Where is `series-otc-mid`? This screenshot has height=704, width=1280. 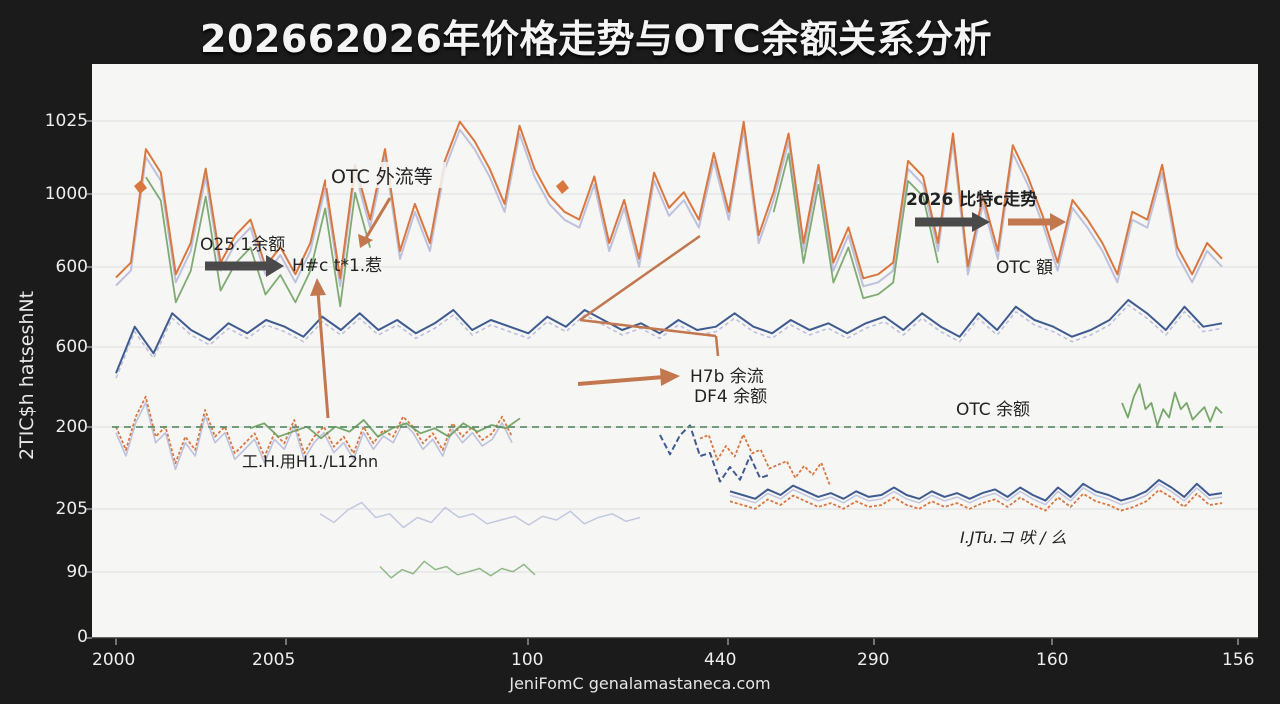
series-otc-mid is located at coordinates (669, 336).